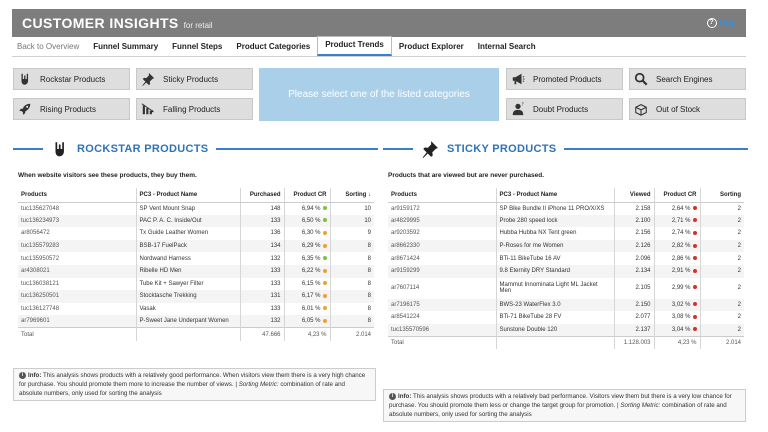  Describe the element at coordinates (442, 258) in the screenshot. I see `product-id-cell: ar8671424` at that location.